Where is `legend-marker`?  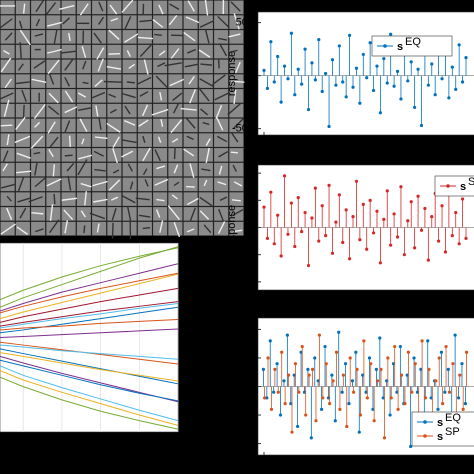
legend-marker is located at coordinates (425, 436).